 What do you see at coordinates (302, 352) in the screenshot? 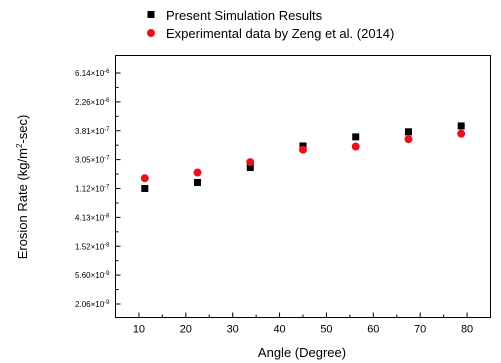
I see `x-axis-title: Angle (Degree)` at bounding box center [302, 352].